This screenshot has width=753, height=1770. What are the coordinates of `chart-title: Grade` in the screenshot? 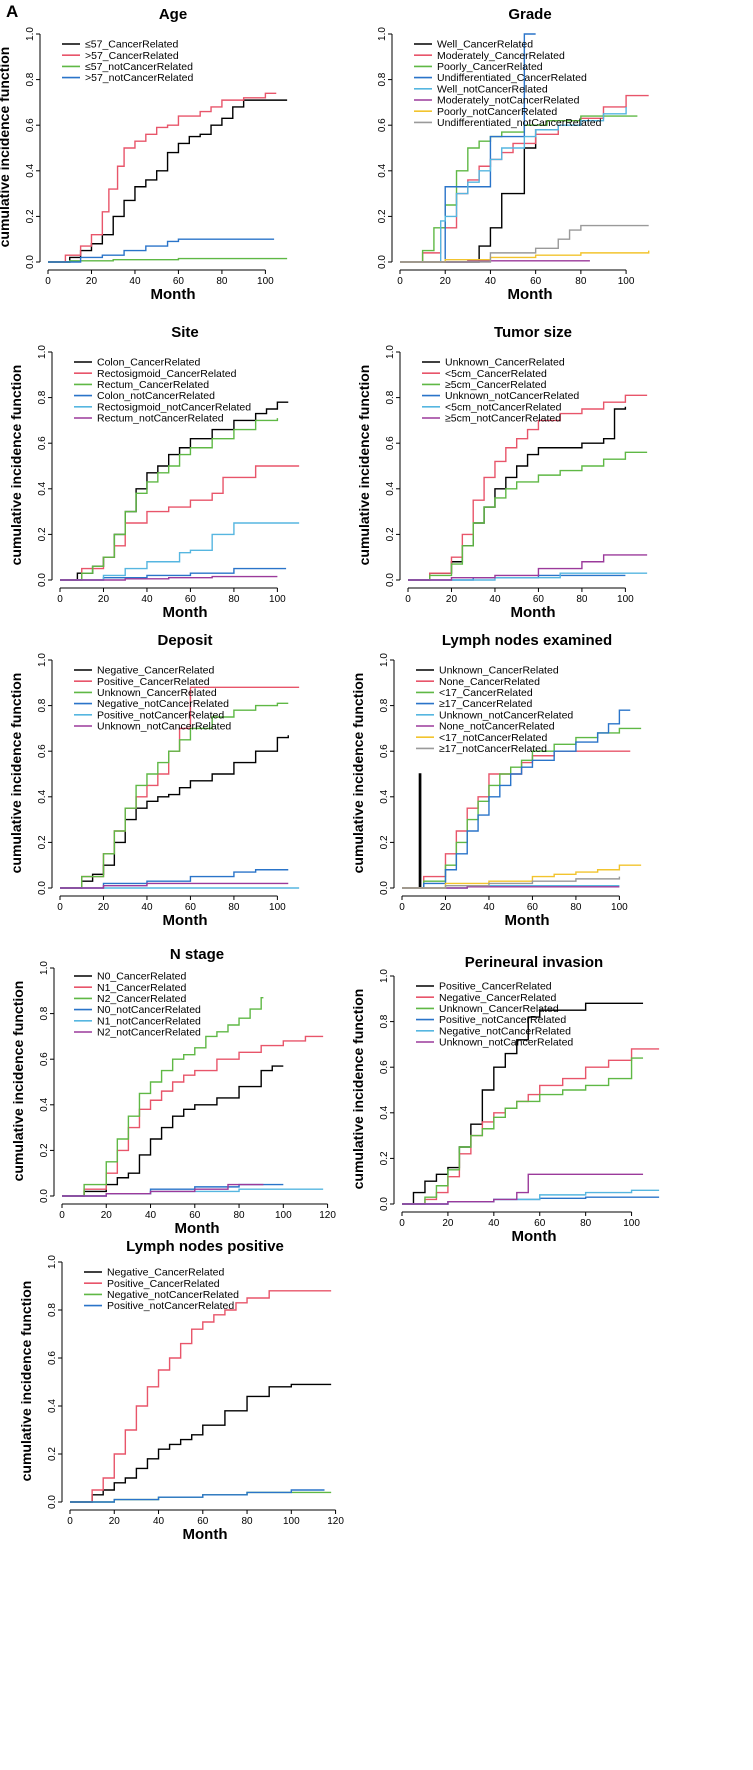 It's located at (530, 14).